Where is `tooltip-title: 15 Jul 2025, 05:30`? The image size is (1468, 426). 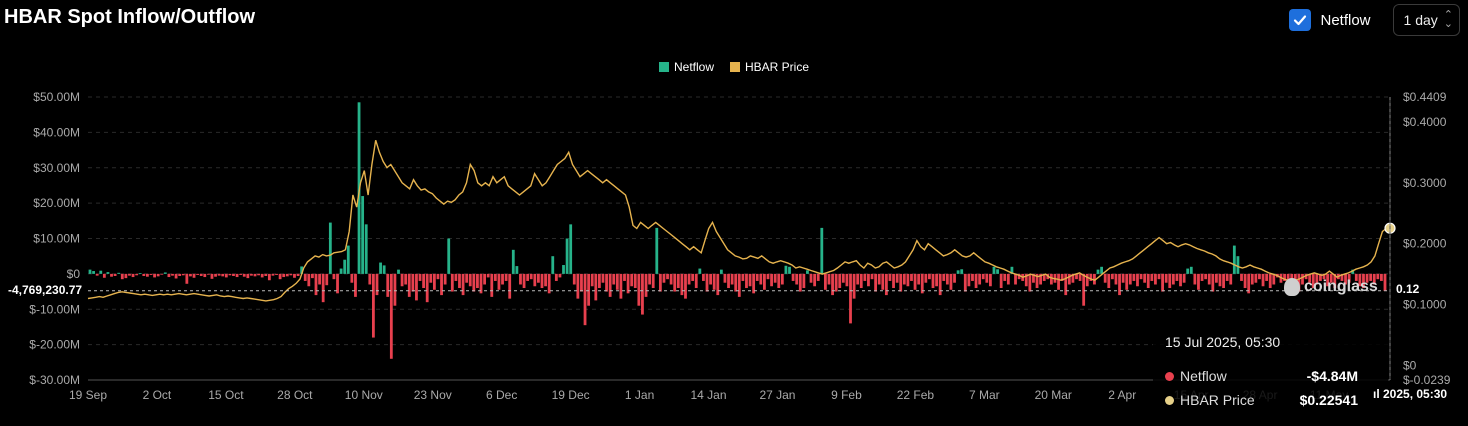
tooltip-title: 15 Jul 2025, 05:30 is located at coordinates (1223, 342).